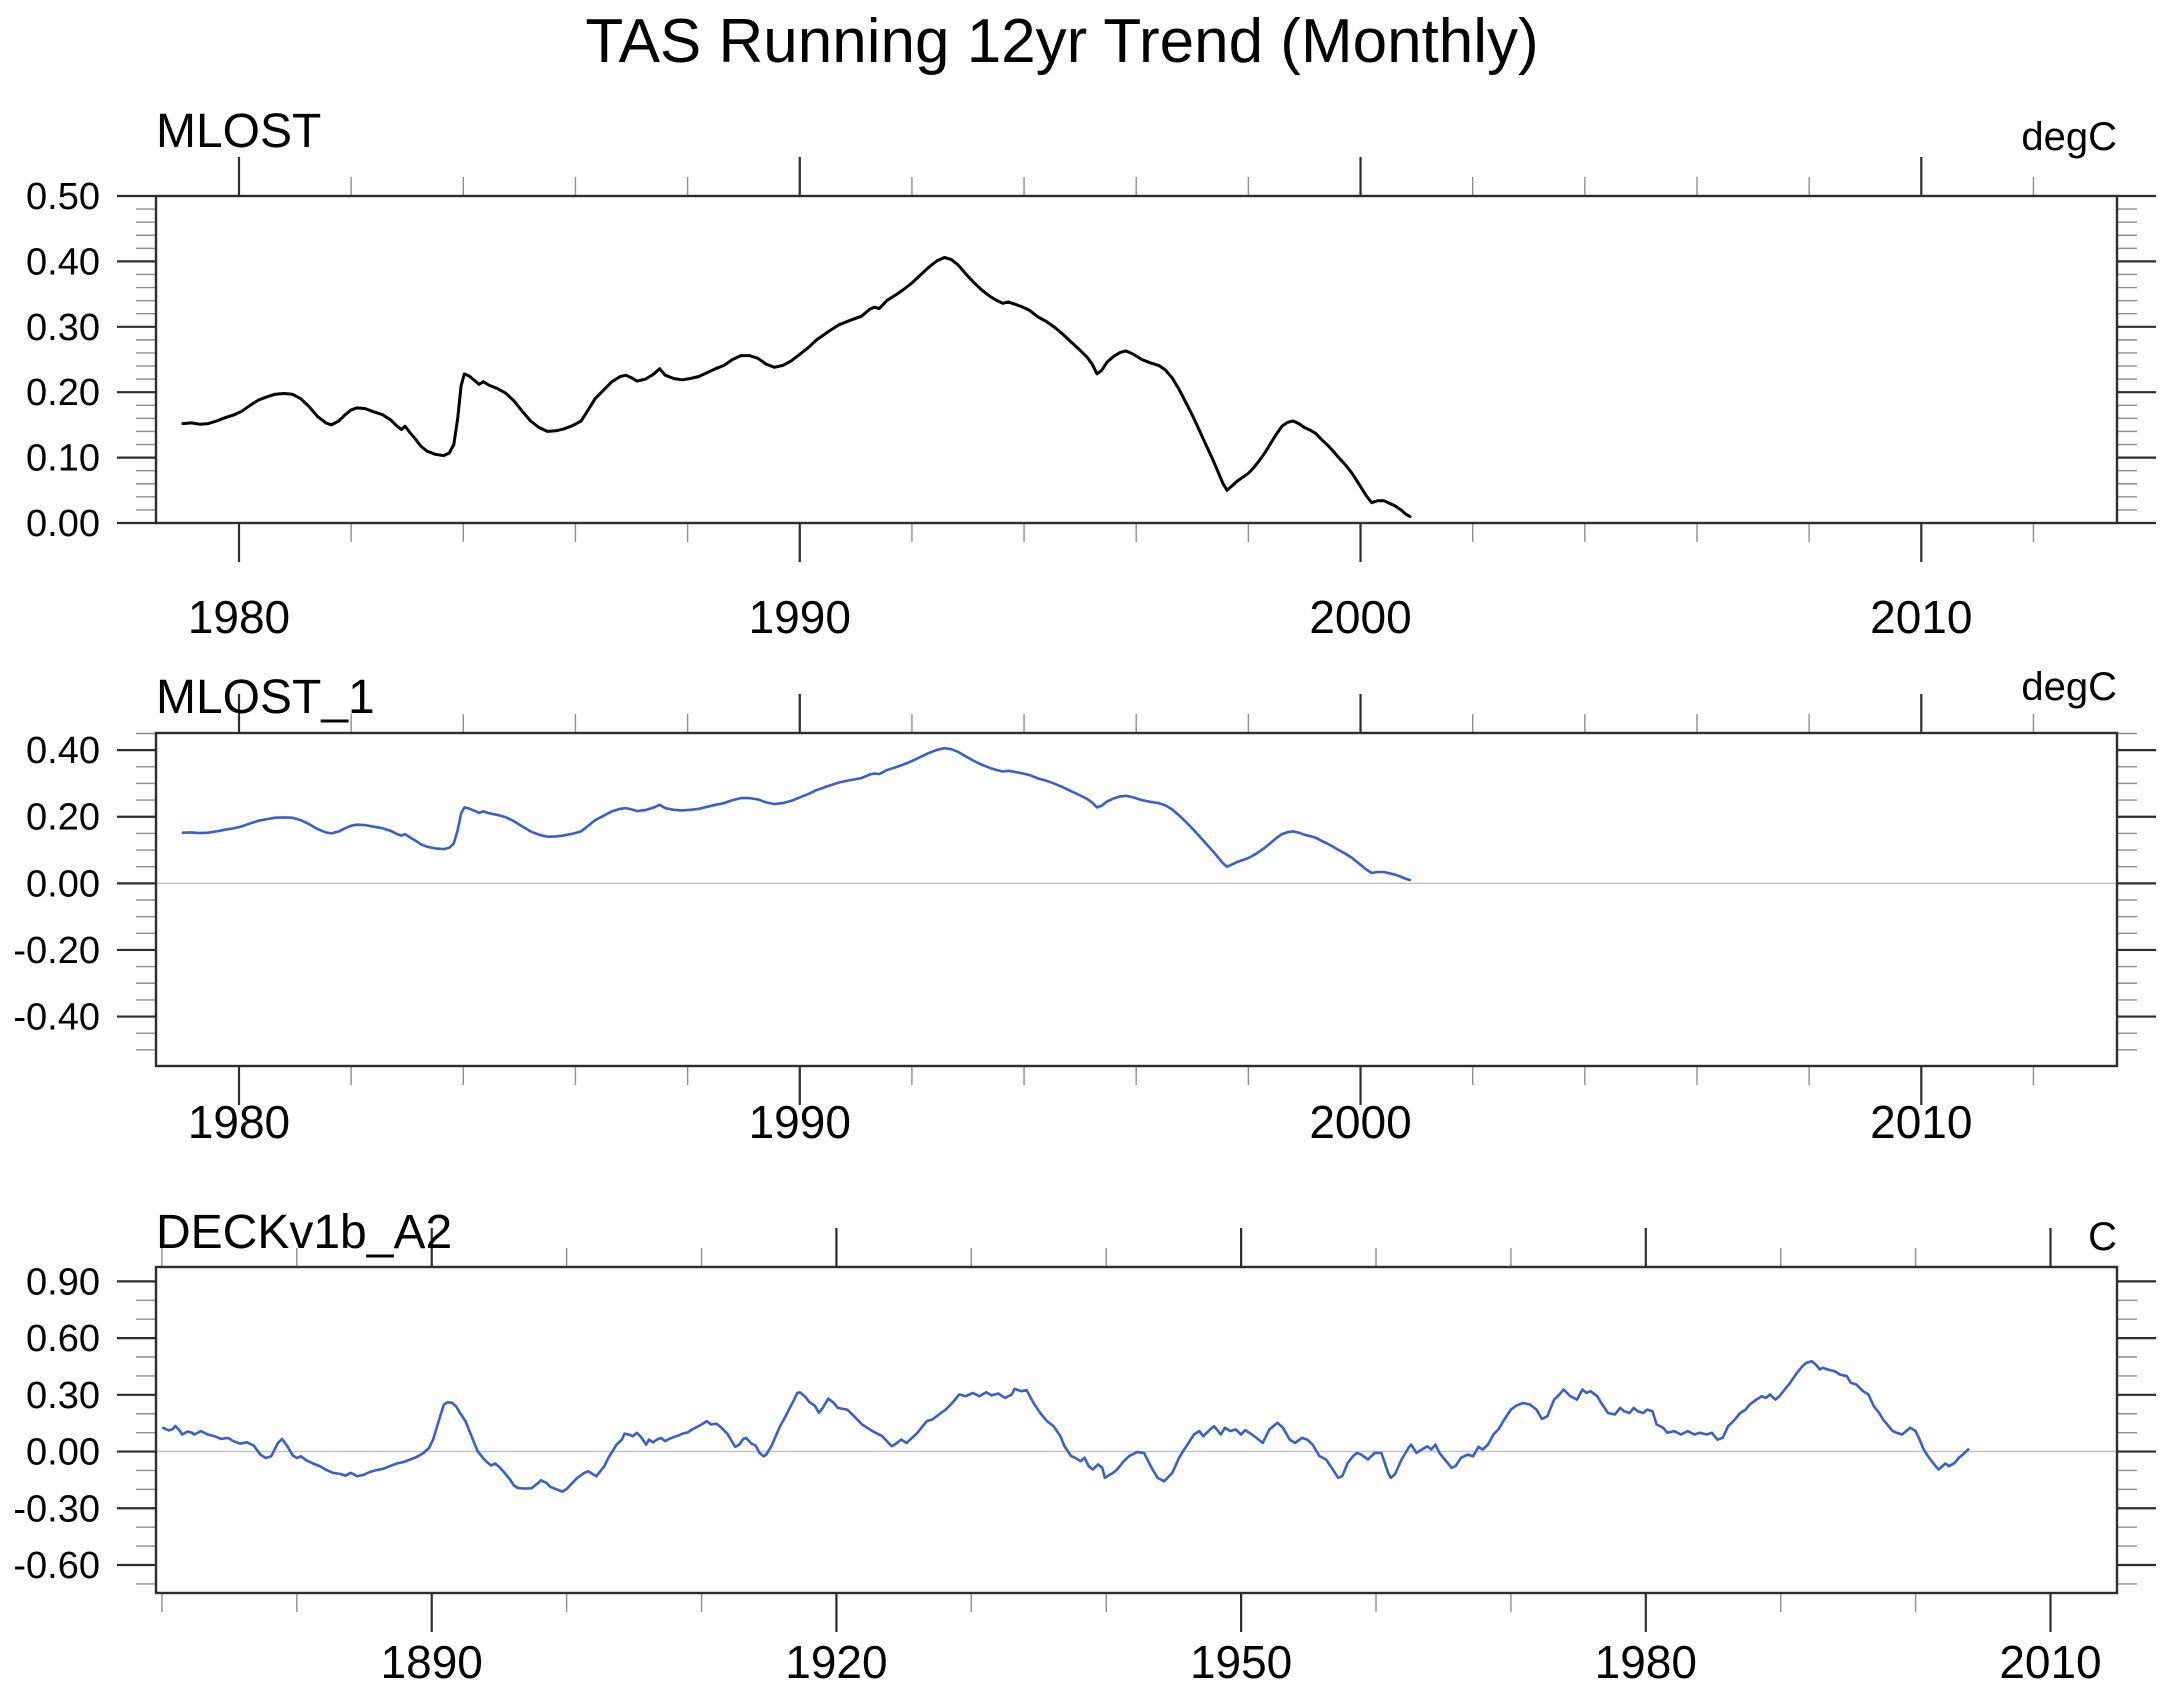 Image resolution: width=2164 pixels, height=1695 pixels. I want to click on y-axis-labels: -0.60 -0.30 0.00 0.30 0.60 0.90, so click(56, 1424).